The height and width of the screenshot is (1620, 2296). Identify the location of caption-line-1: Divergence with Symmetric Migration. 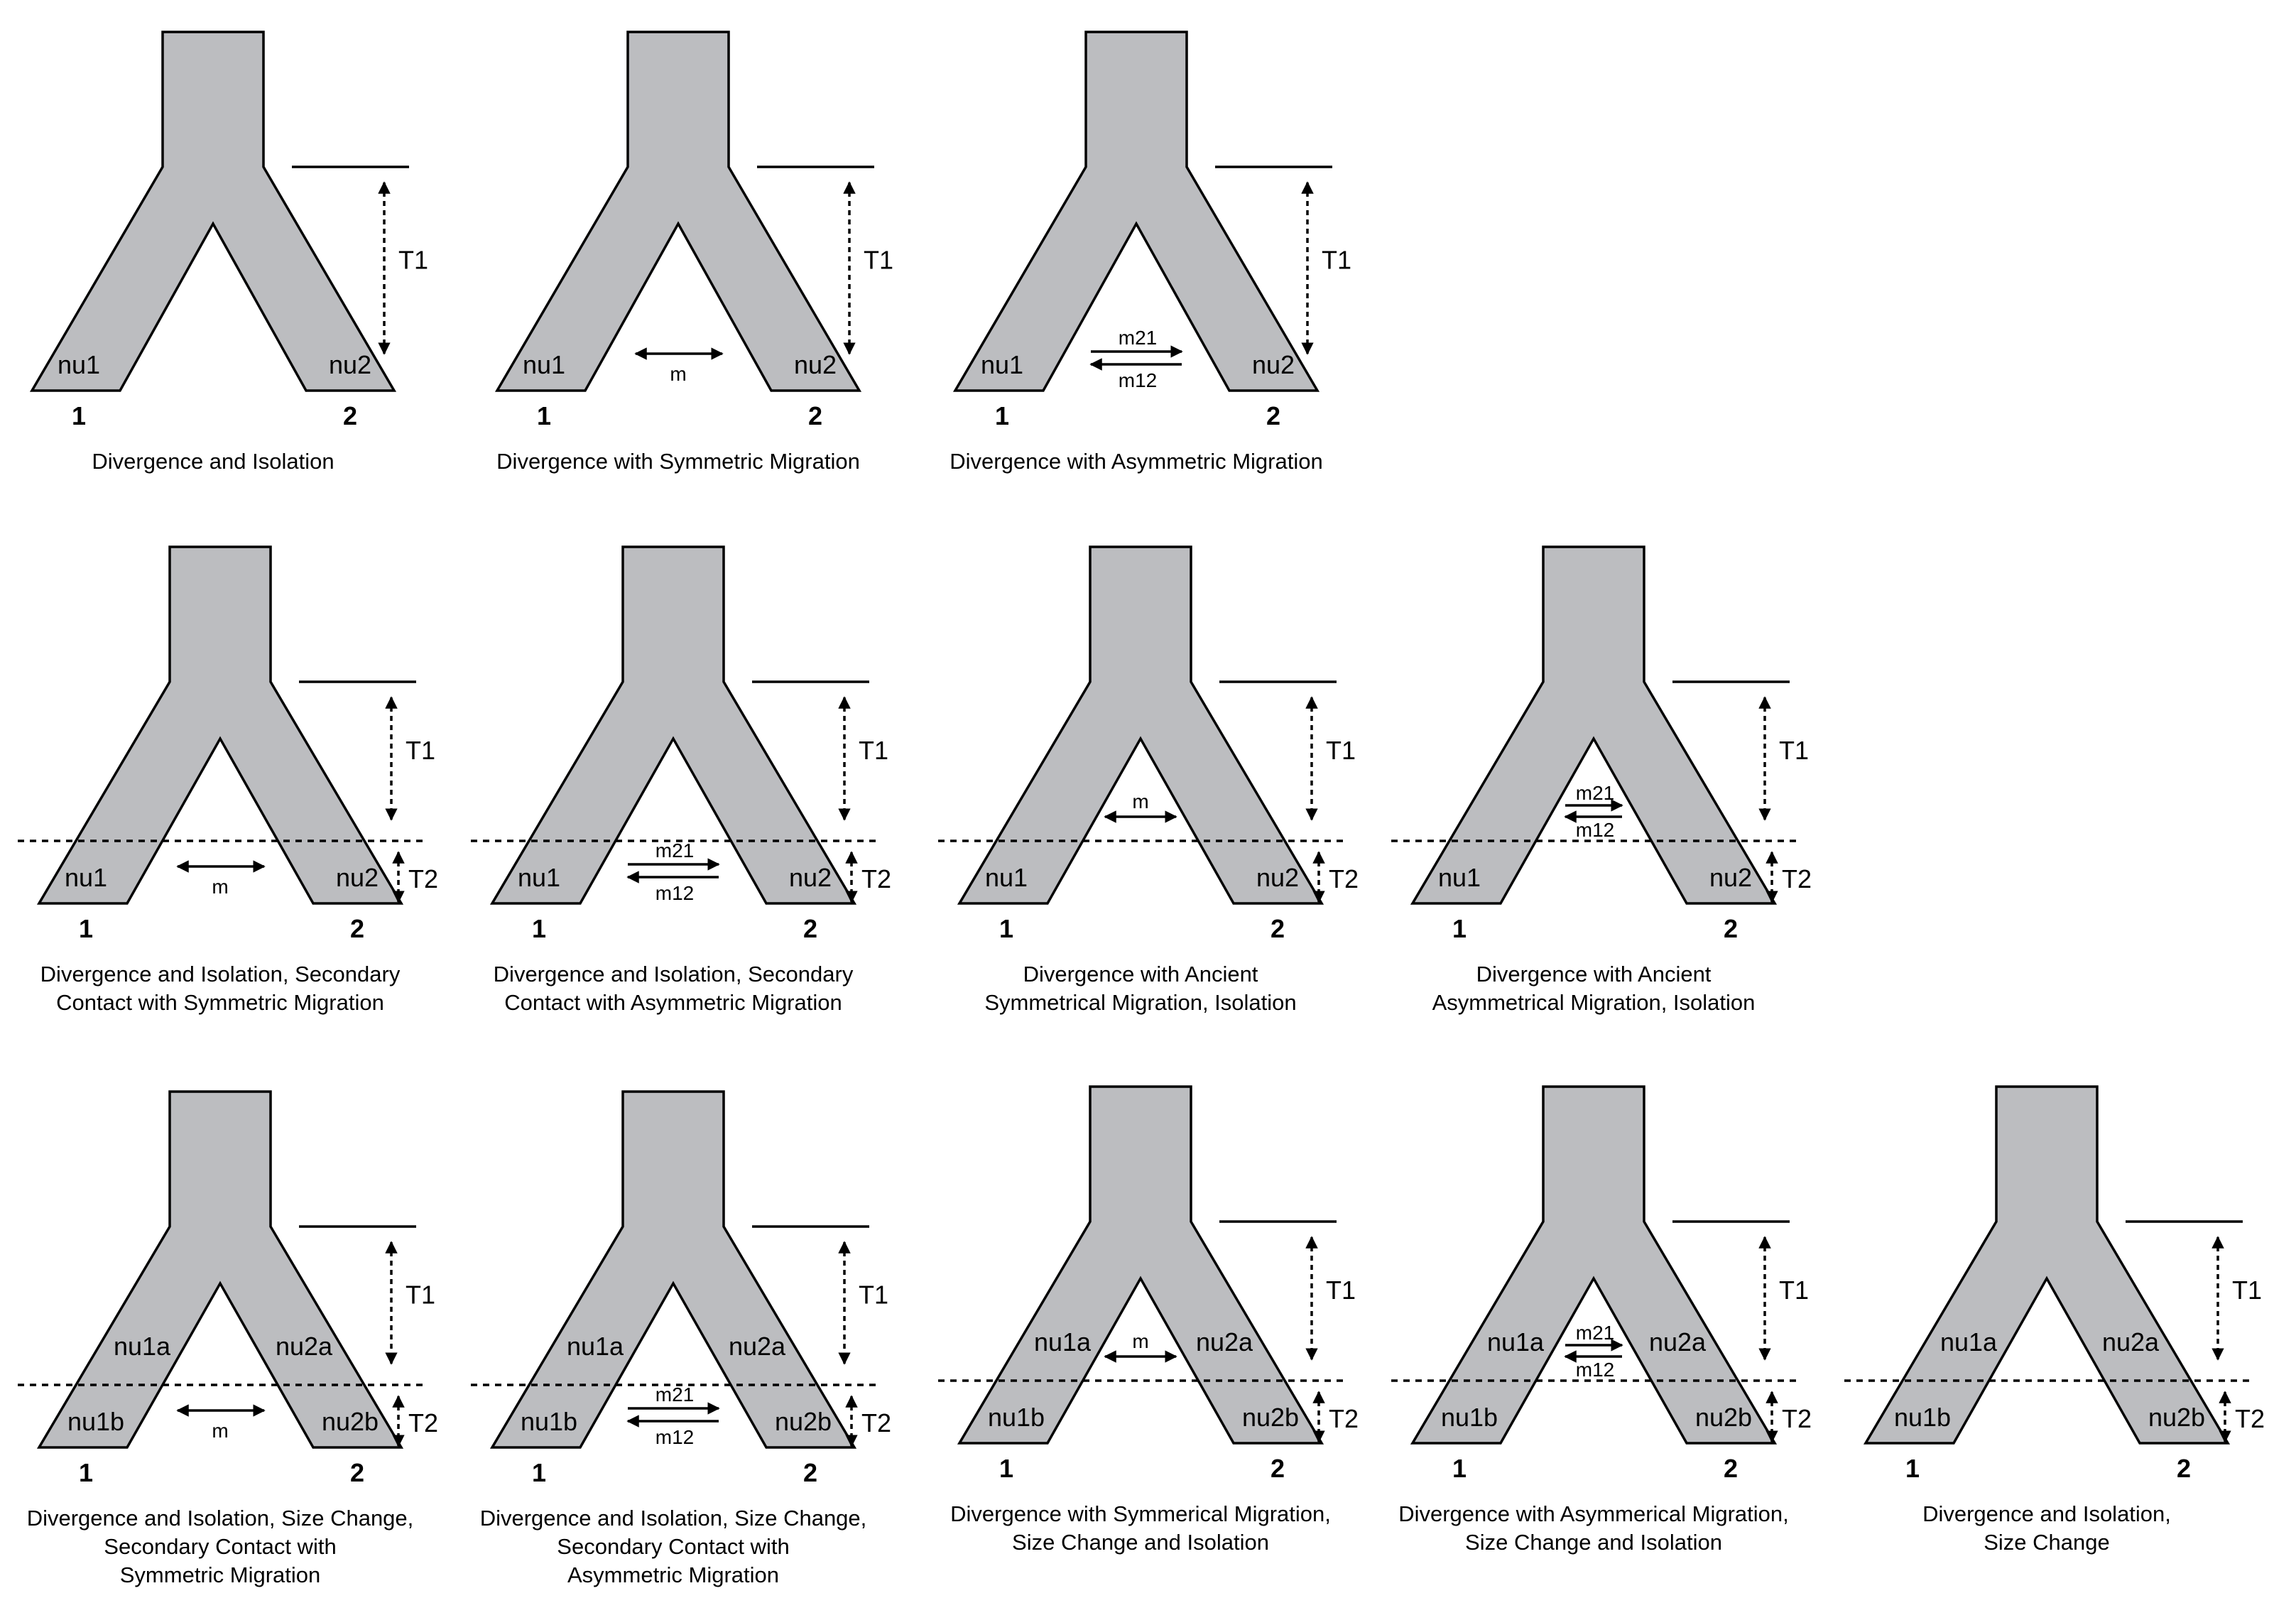
(678, 462).